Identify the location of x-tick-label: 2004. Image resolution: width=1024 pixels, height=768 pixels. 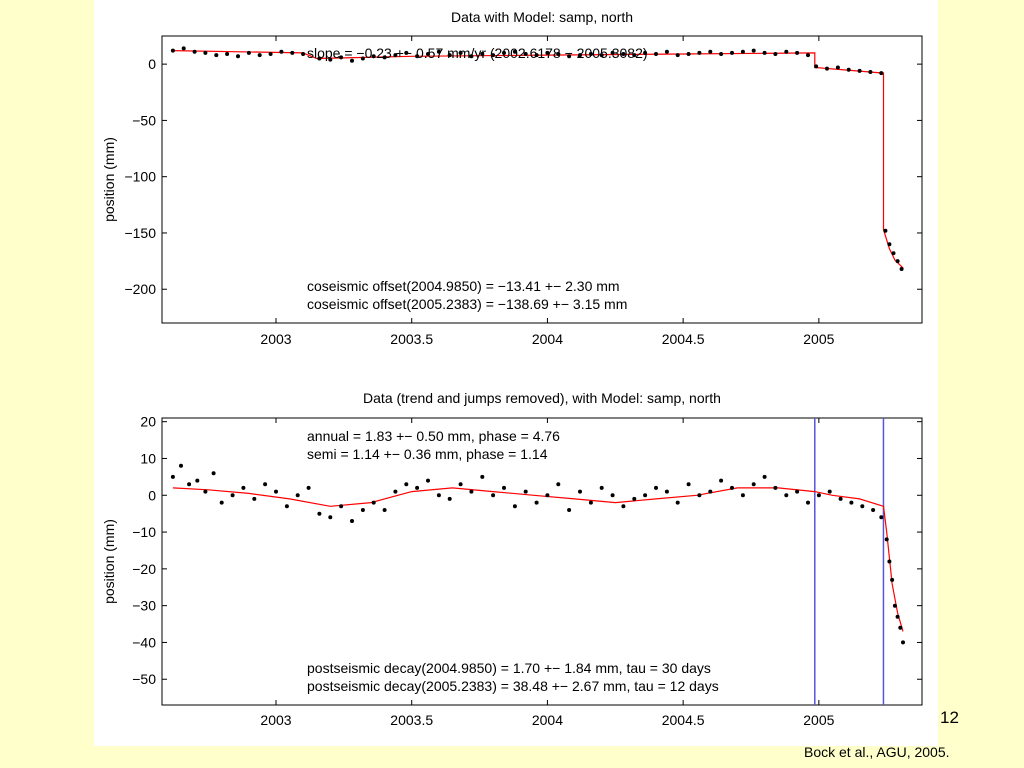
(547, 720).